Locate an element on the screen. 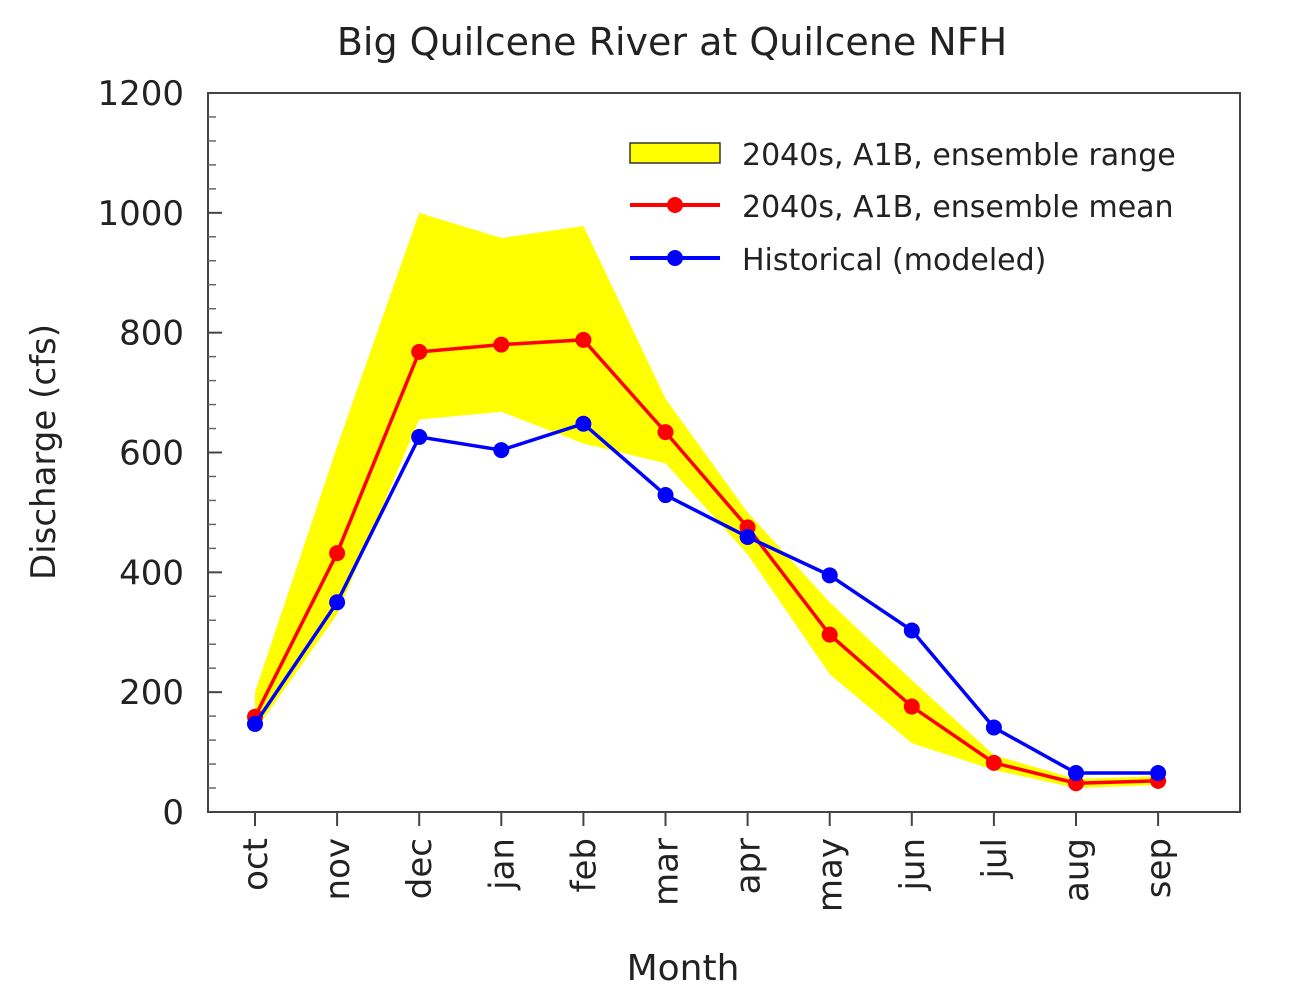  x-tick-label-jan: jan is located at coordinates (502, 864).